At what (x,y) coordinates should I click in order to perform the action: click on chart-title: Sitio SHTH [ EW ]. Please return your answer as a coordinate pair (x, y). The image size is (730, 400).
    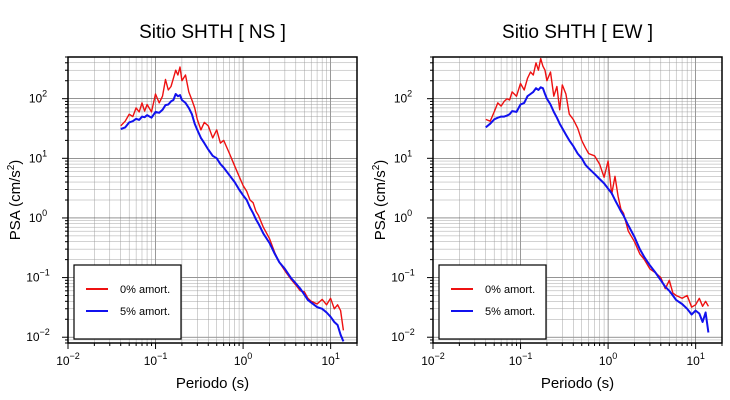
    Looking at the image, I should click on (577, 32).